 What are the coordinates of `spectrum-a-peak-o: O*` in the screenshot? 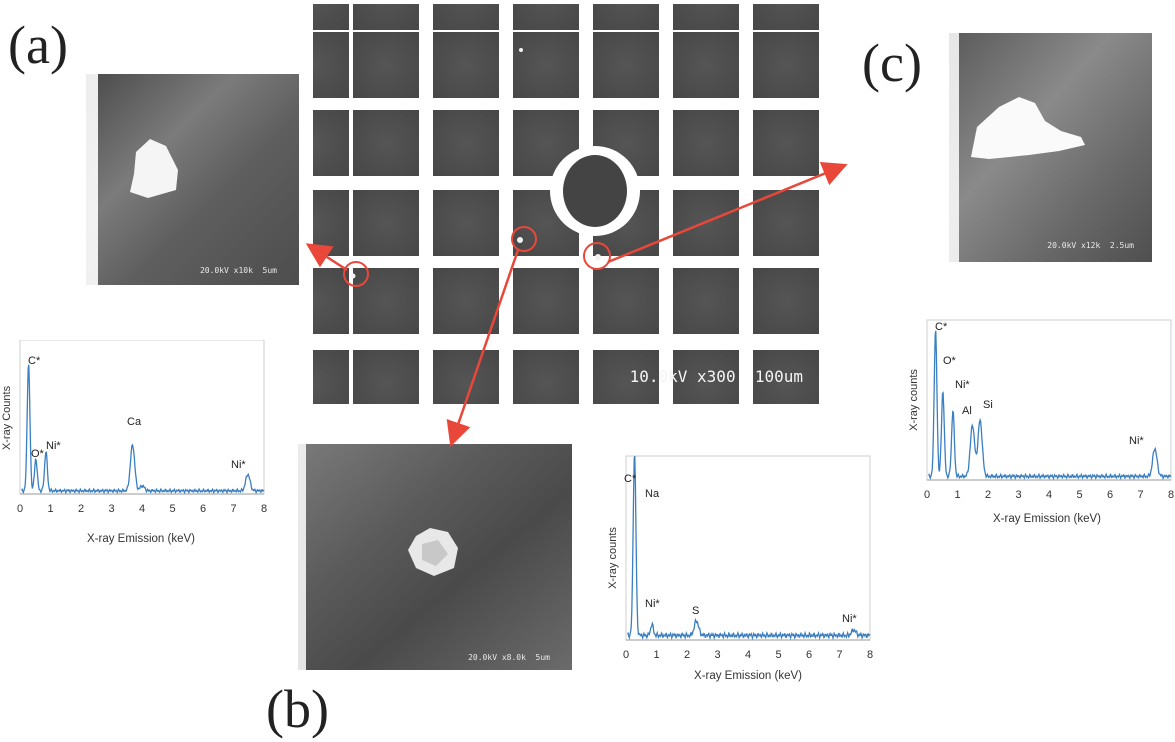 It's located at (38, 454).